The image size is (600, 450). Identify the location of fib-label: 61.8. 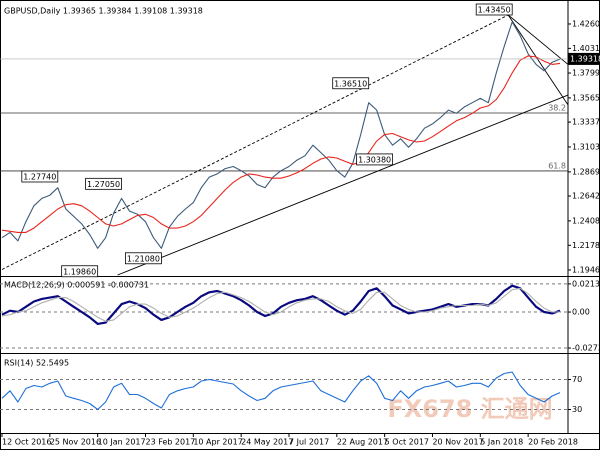
(557, 165).